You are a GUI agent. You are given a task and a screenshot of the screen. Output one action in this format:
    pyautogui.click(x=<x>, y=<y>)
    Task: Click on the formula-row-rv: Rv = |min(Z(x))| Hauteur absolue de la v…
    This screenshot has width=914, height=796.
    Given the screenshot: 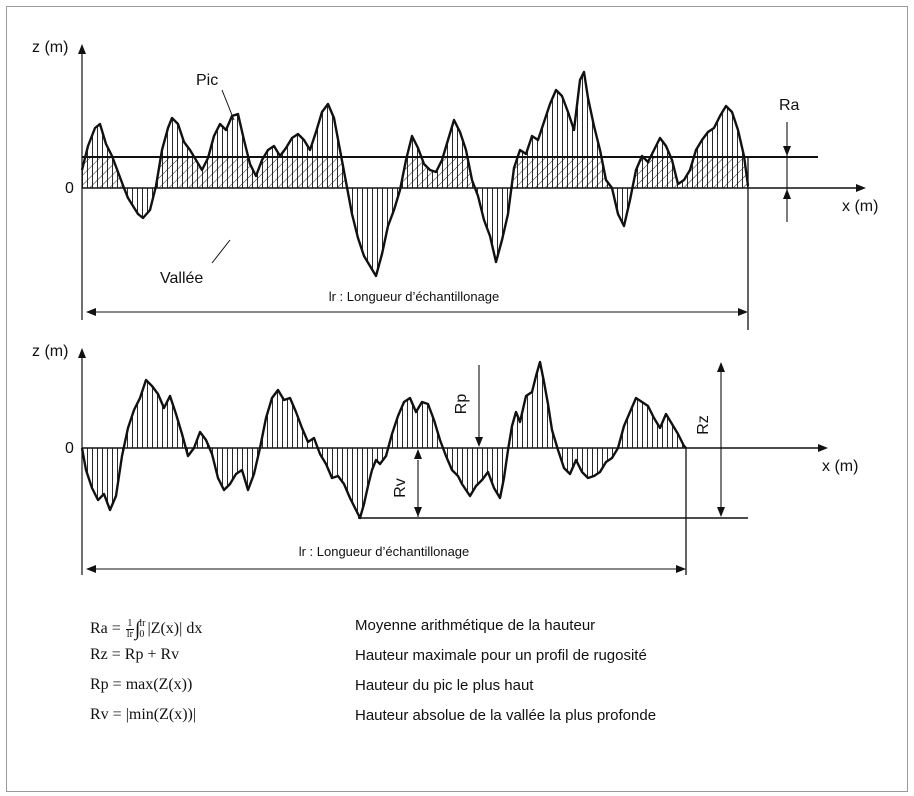 What is the action you would take?
    pyautogui.click(x=470, y=721)
    